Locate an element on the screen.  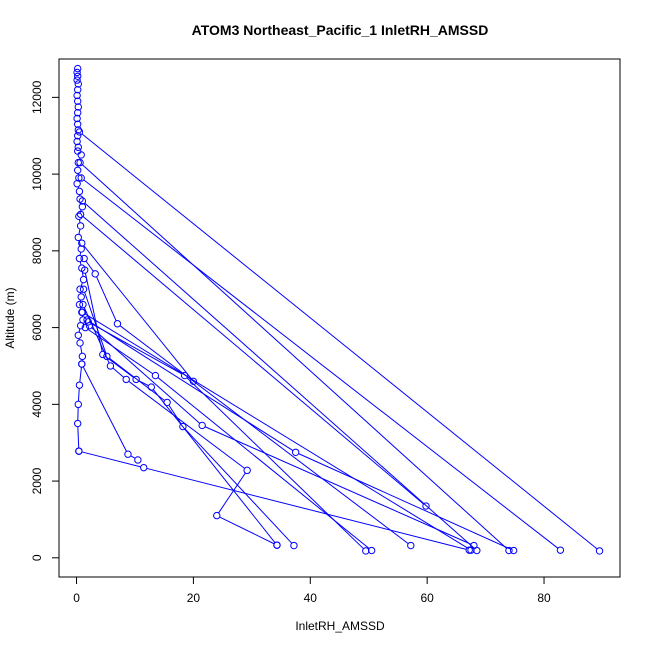
y-axis: 0 2000 4000 6000 8000 10000 12000 is located at coordinates (44, 320).